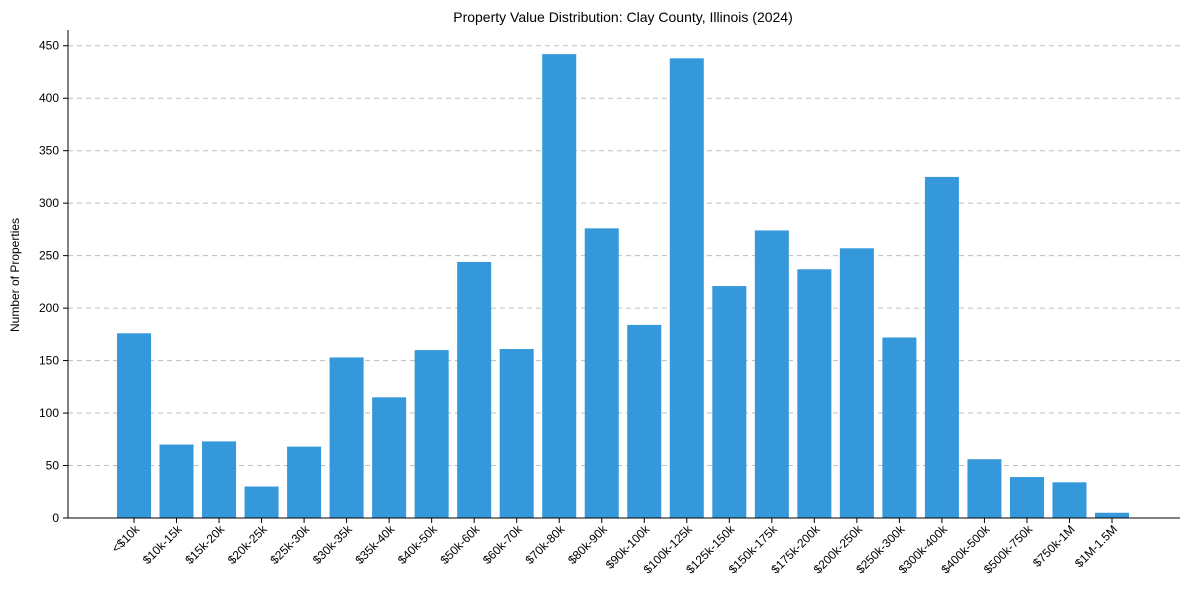 Image resolution: width=1189 pixels, height=590 pixels. Describe the element at coordinates (460, 545) in the screenshot. I see `x-tick-label: $50k-60k` at that location.